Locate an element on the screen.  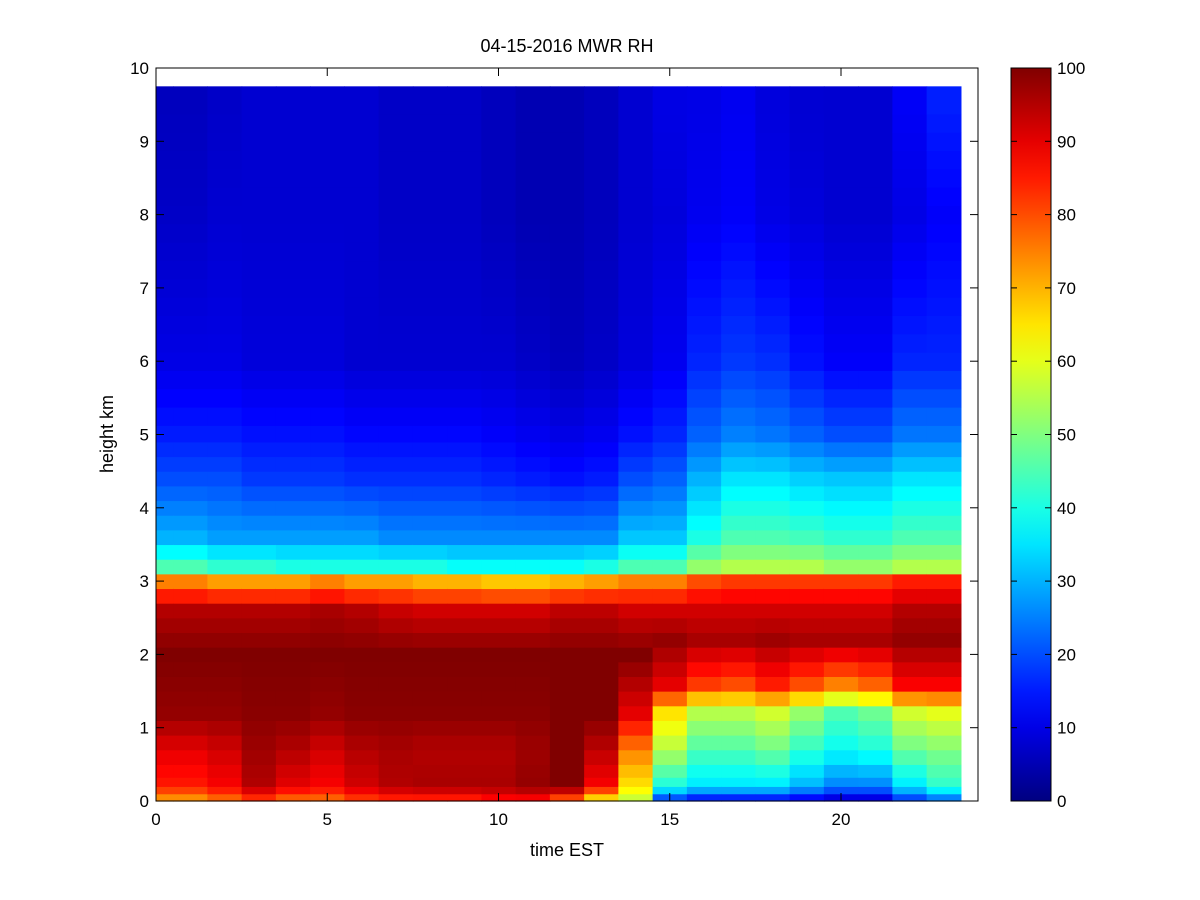
x-tick-label: 20 is located at coordinates (841, 819).